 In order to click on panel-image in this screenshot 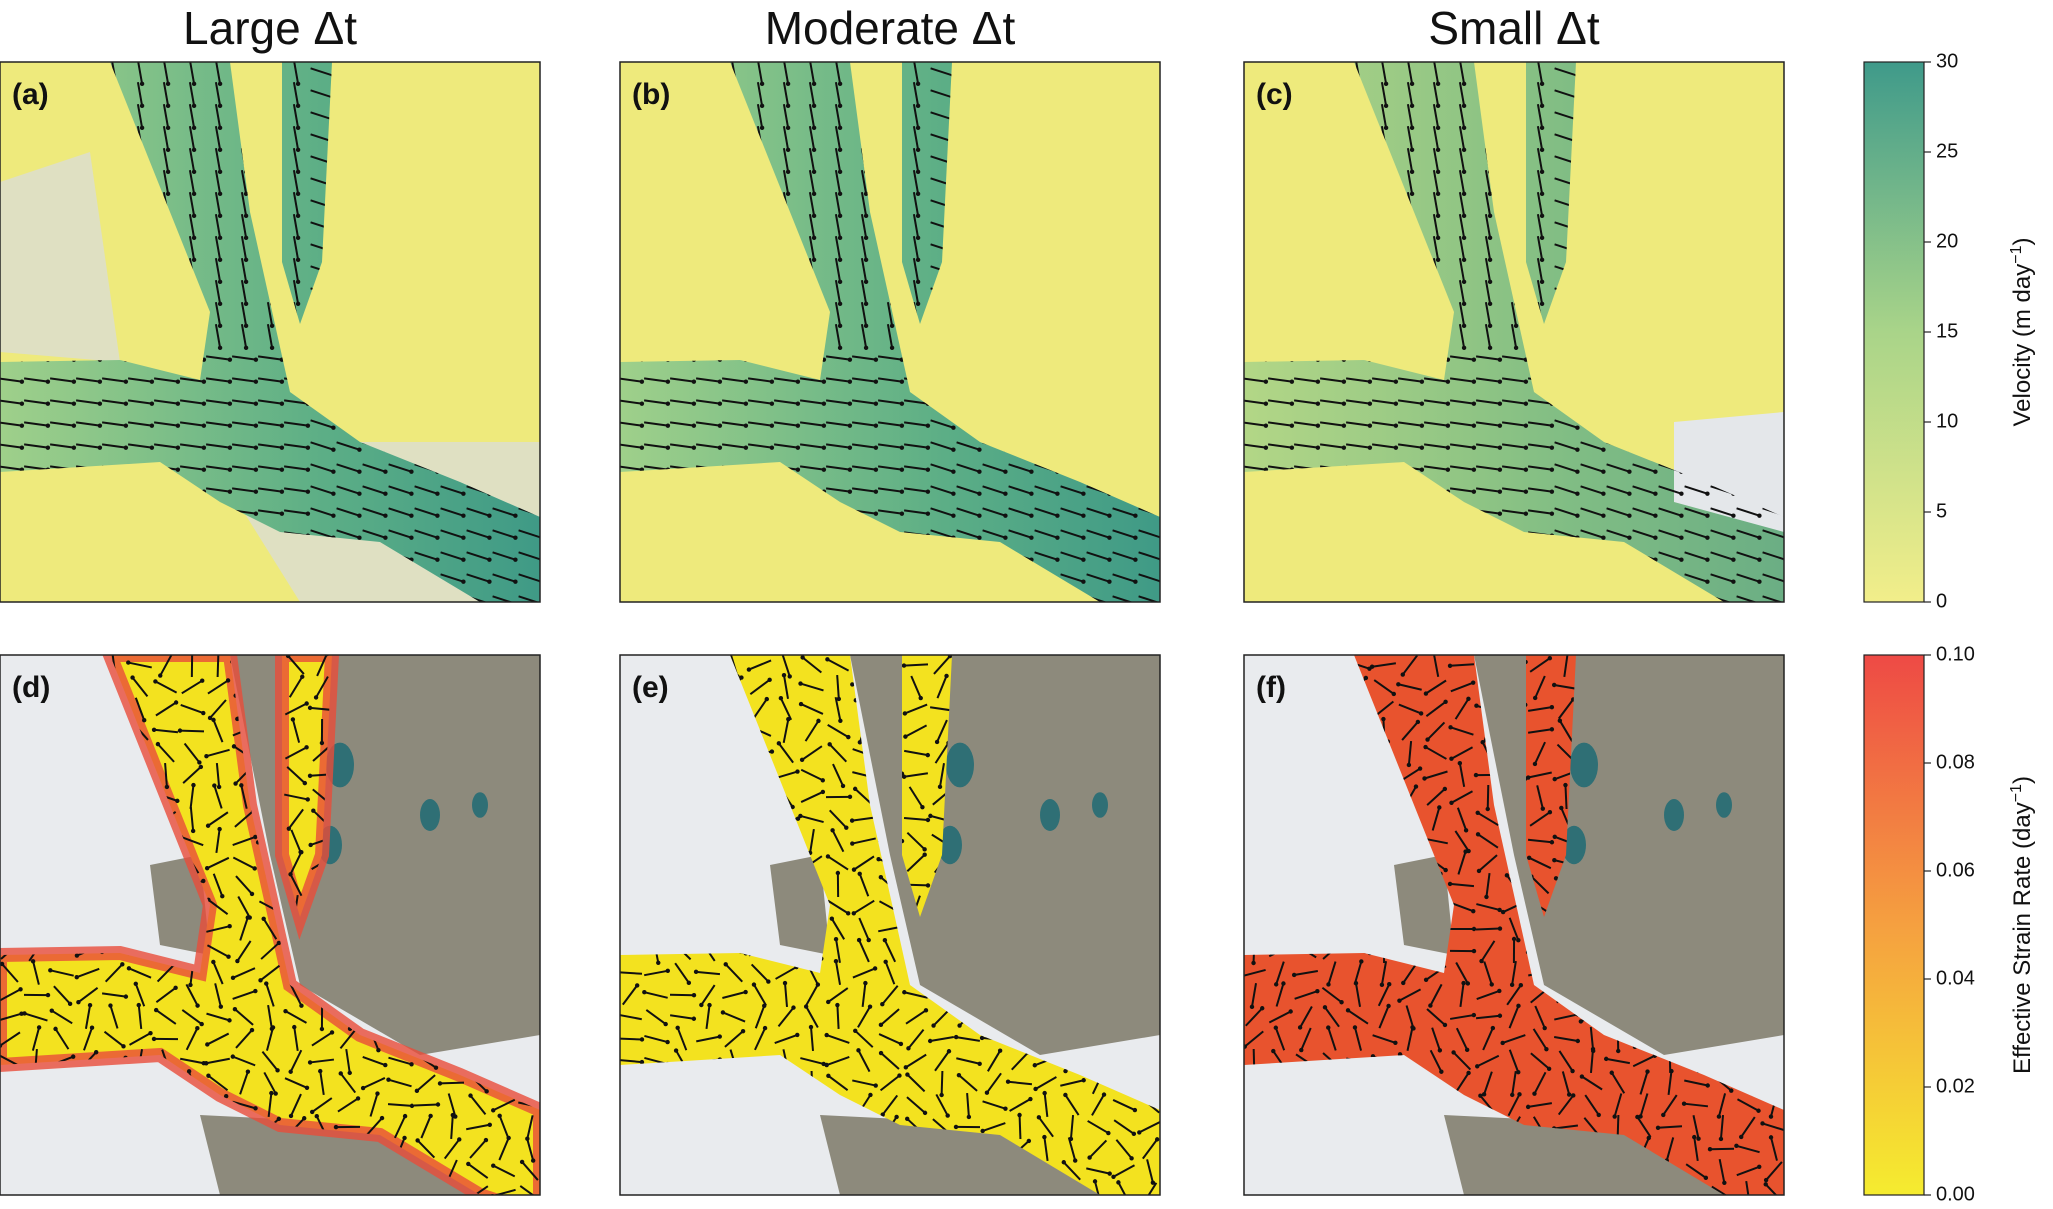, I will do `click(890, 341)`.